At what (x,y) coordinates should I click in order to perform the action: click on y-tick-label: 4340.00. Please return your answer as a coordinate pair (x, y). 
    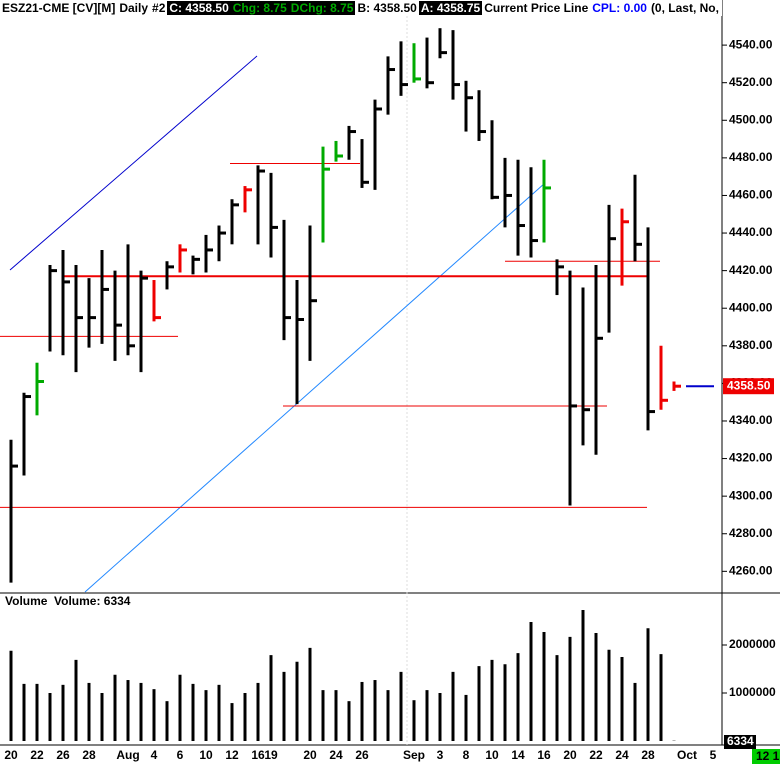
    Looking at the image, I should click on (751, 420).